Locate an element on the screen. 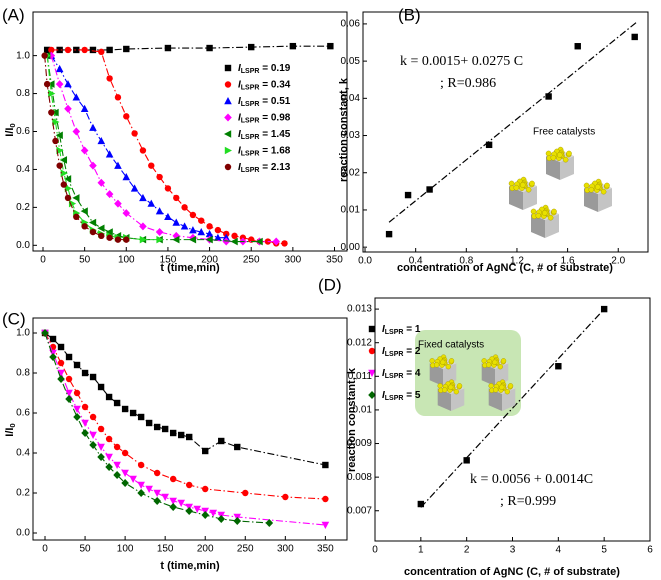 The image size is (661, 580). annotation: ; R=0.999 is located at coordinates (528, 501).